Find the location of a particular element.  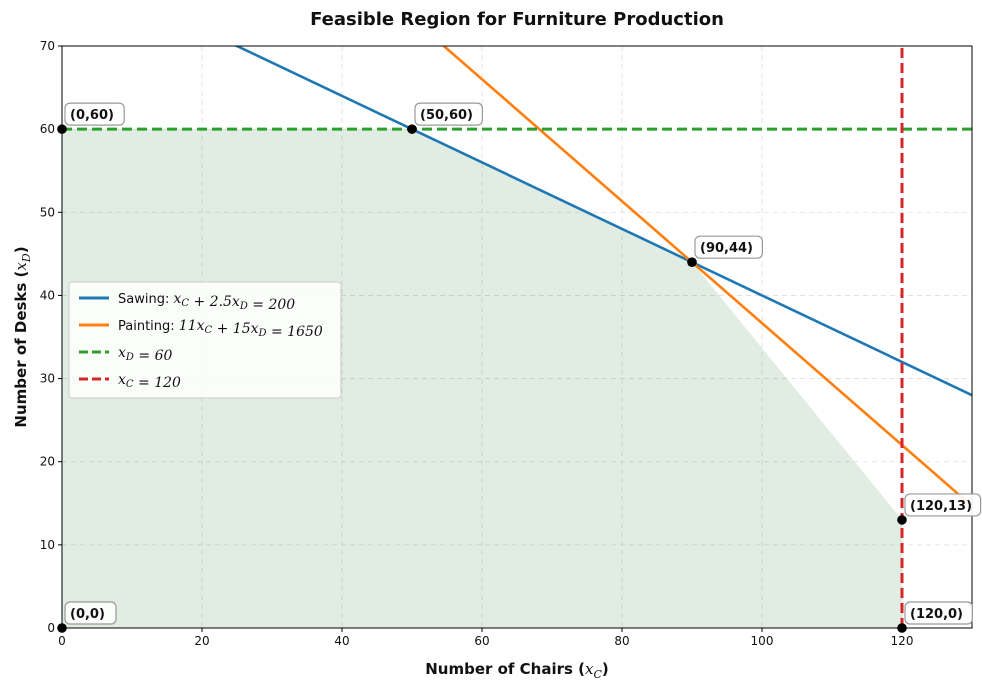

x-tick-label: 80 is located at coordinates (621, 641).